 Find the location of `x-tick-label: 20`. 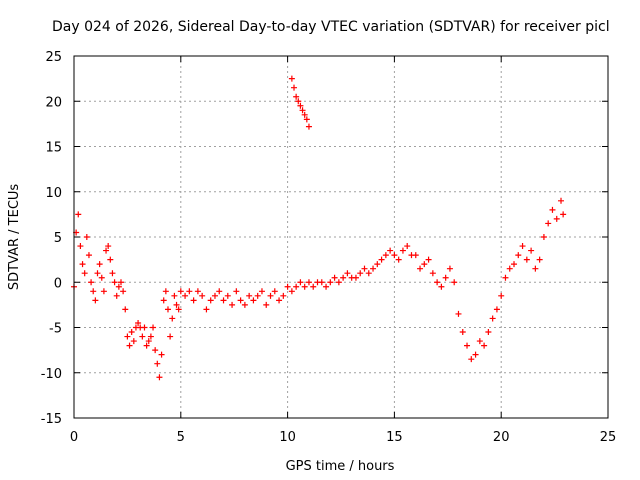

x-tick-label: 20 is located at coordinates (501, 437).